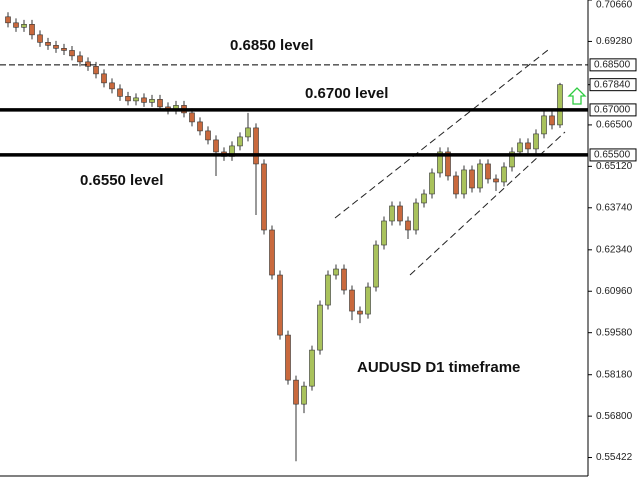  Describe the element at coordinates (121, 180) in the screenshot. I see `level-text: 0.6550 level` at that location.